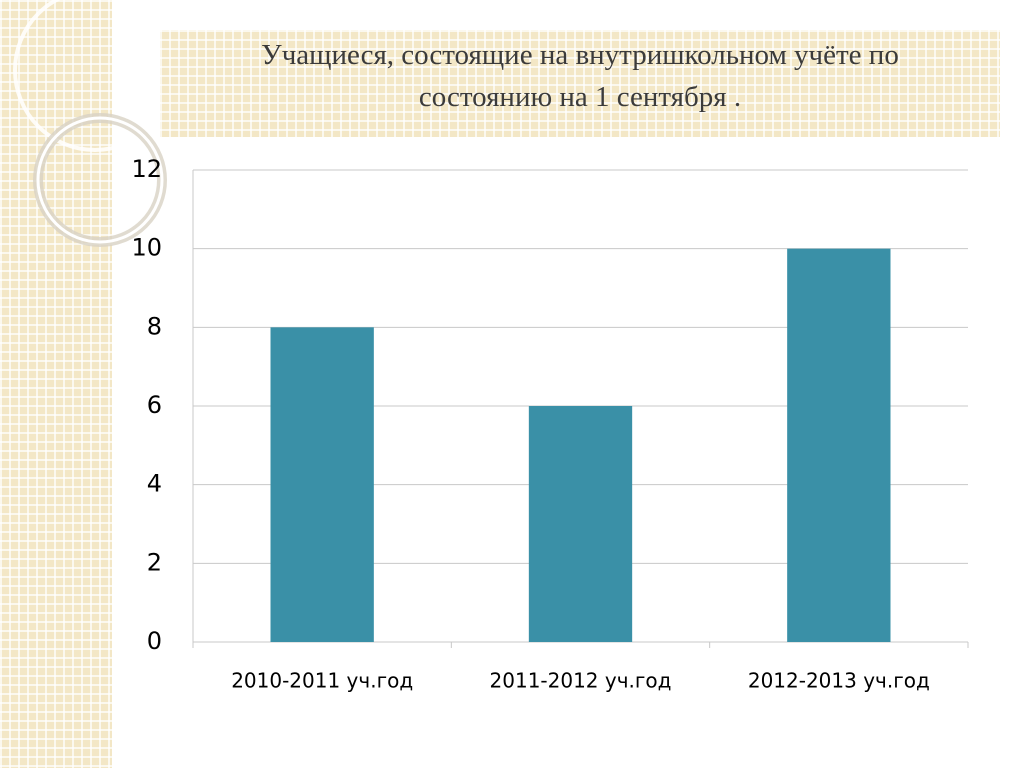 The image size is (1024, 768). I want to click on title-band, so click(580, 83).